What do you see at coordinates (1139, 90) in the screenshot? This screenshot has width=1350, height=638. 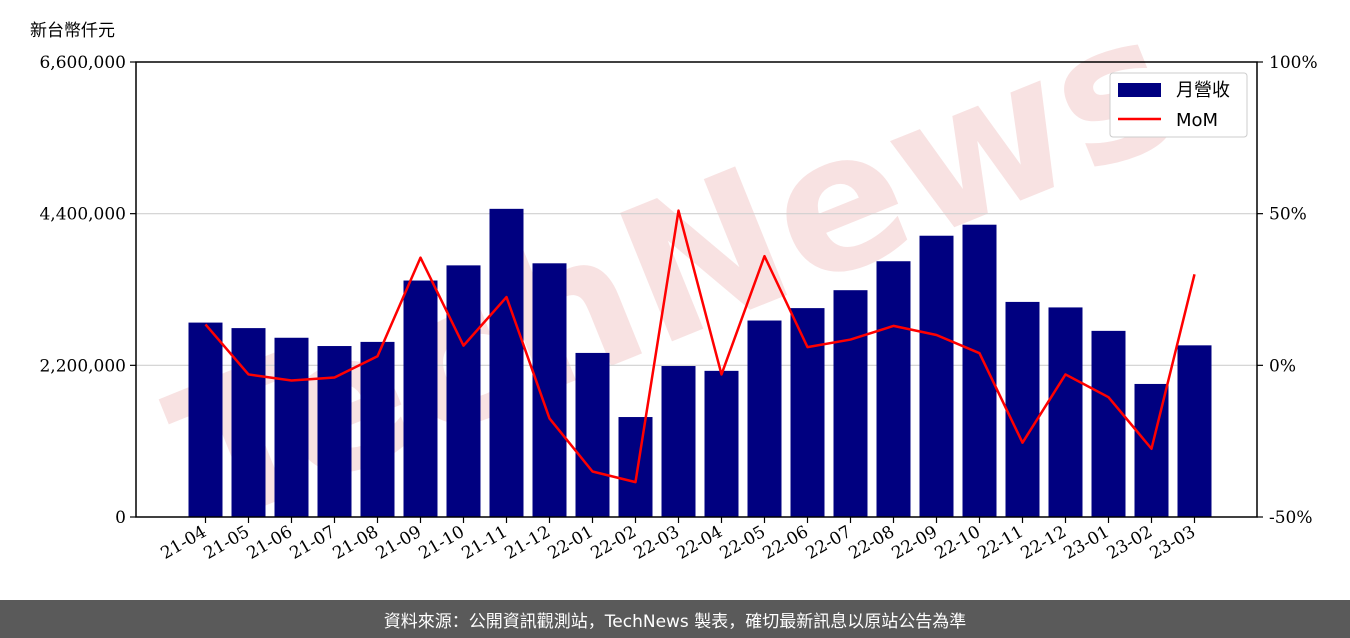 I see `legend-swatch-bar` at bounding box center [1139, 90].